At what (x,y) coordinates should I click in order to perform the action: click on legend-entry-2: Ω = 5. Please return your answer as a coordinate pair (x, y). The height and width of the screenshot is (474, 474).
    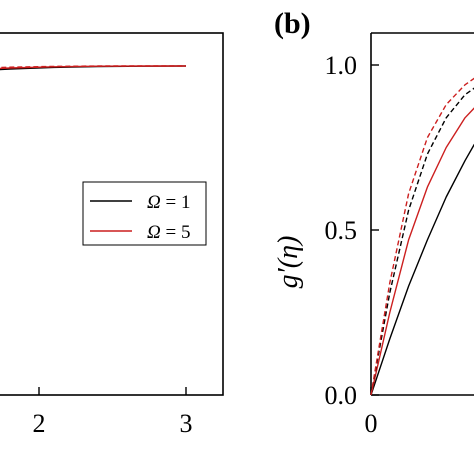
    Looking at the image, I should click on (168, 232).